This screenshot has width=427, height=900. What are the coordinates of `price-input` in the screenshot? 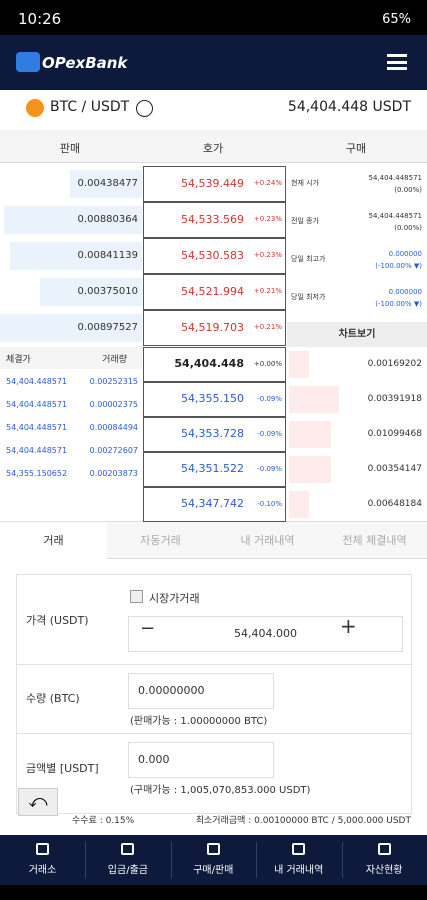 It's located at (265, 634).